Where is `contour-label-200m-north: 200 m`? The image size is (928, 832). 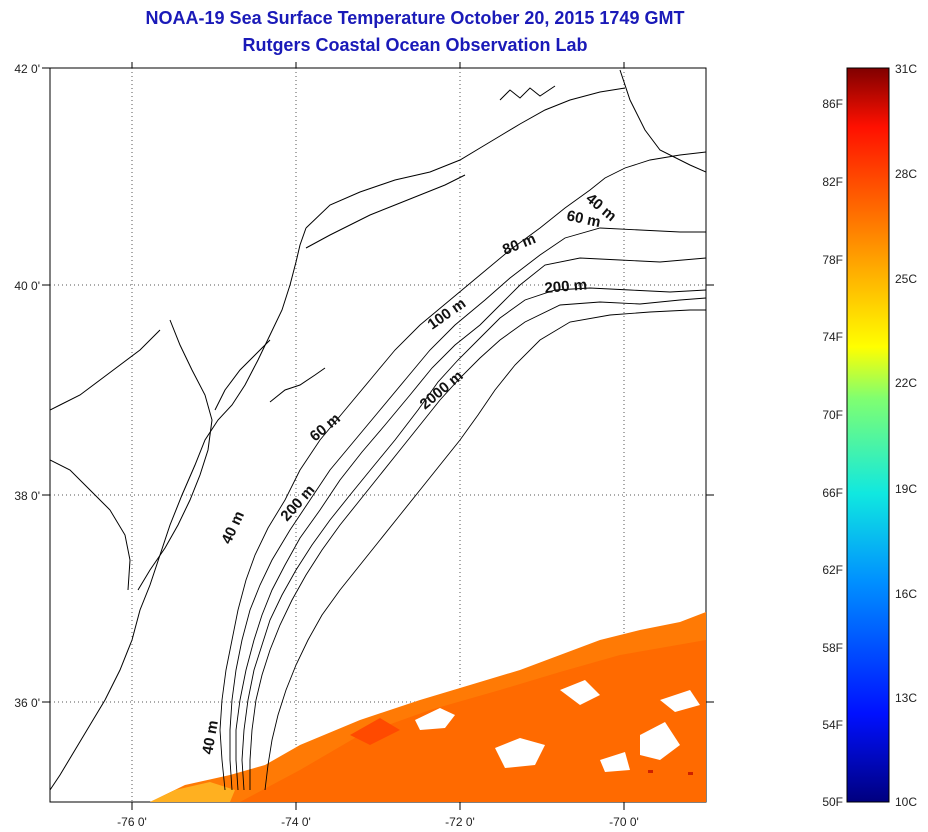 contour-label-200m-north: 200 m is located at coordinates (566, 286).